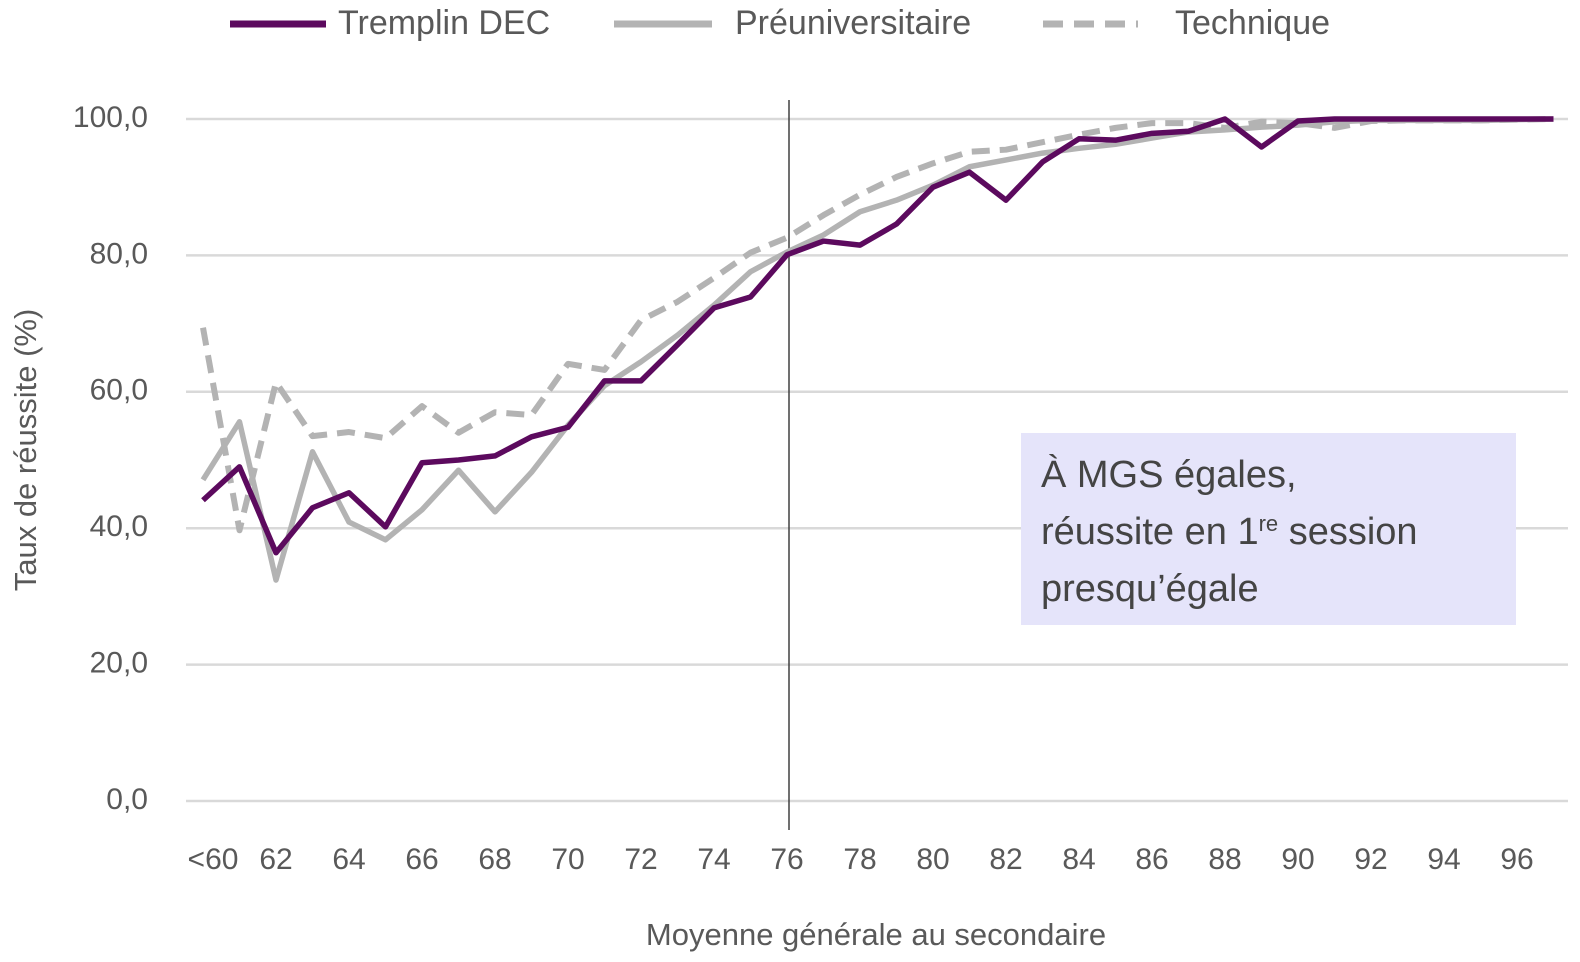  Describe the element at coordinates (932, 859) in the screenshot. I see `x-tick-label: 80` at that location.